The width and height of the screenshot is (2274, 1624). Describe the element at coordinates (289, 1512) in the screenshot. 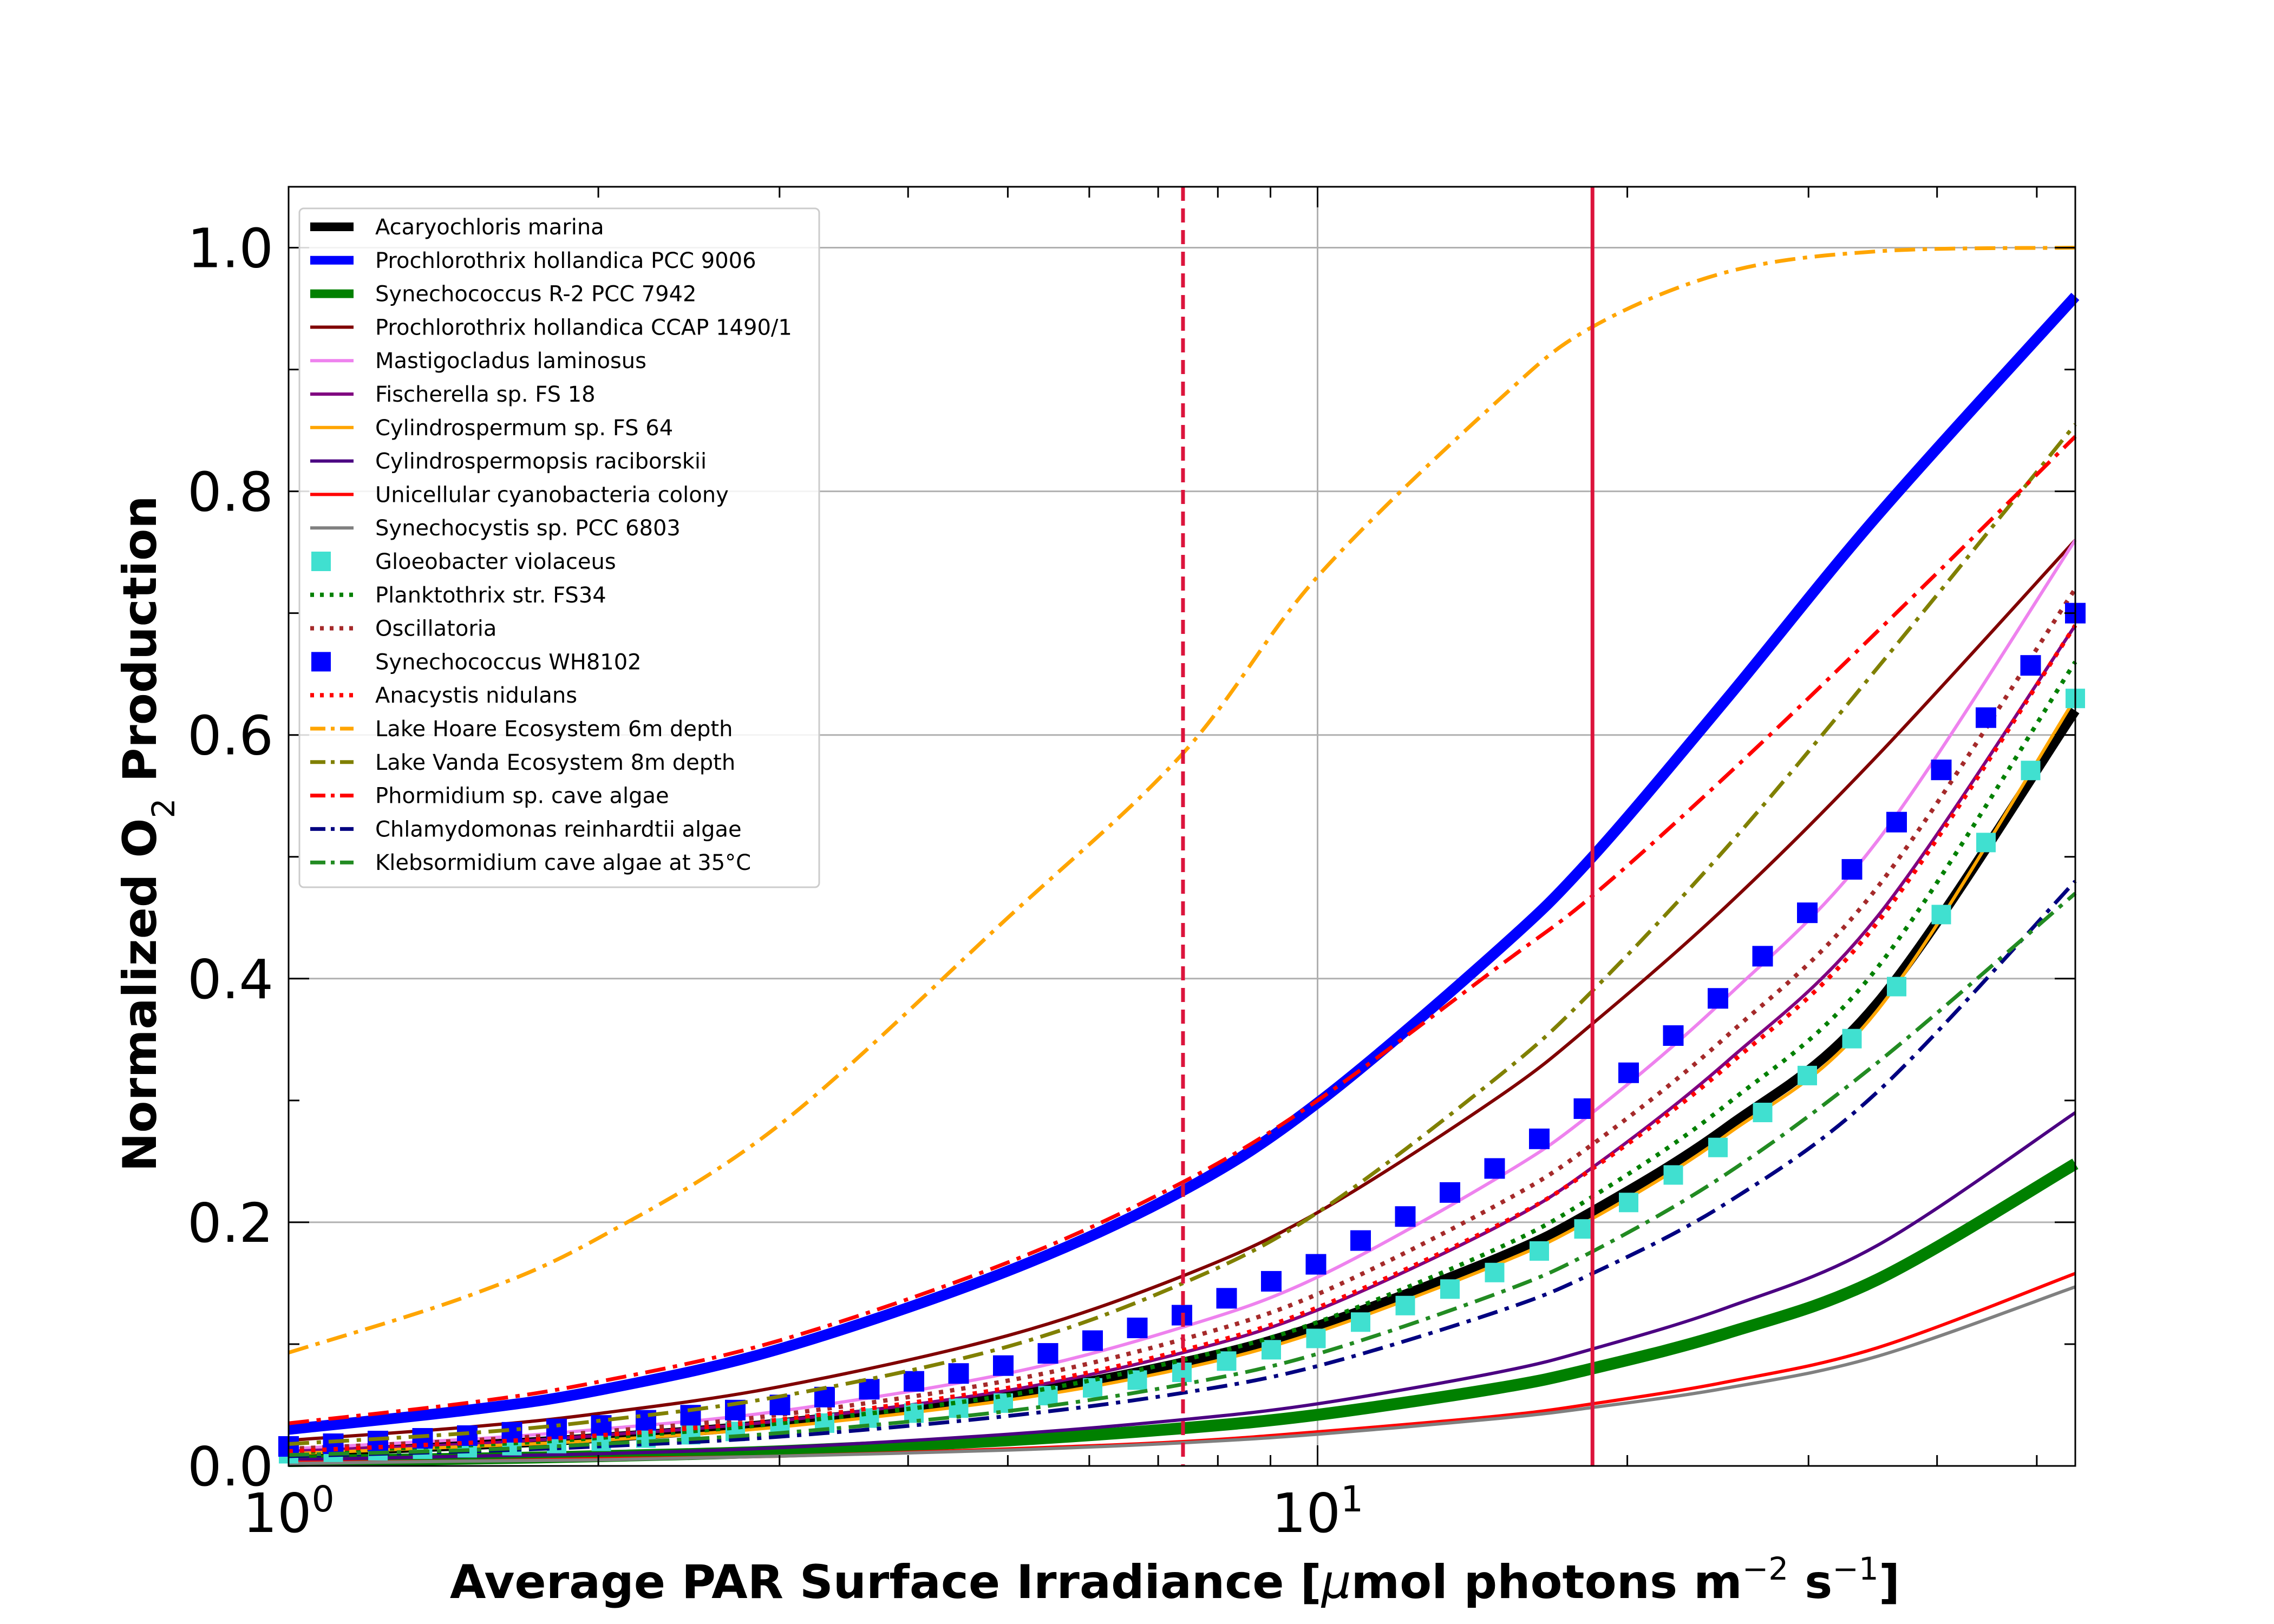

I see `x-tick-label: 10⁰` at that location.